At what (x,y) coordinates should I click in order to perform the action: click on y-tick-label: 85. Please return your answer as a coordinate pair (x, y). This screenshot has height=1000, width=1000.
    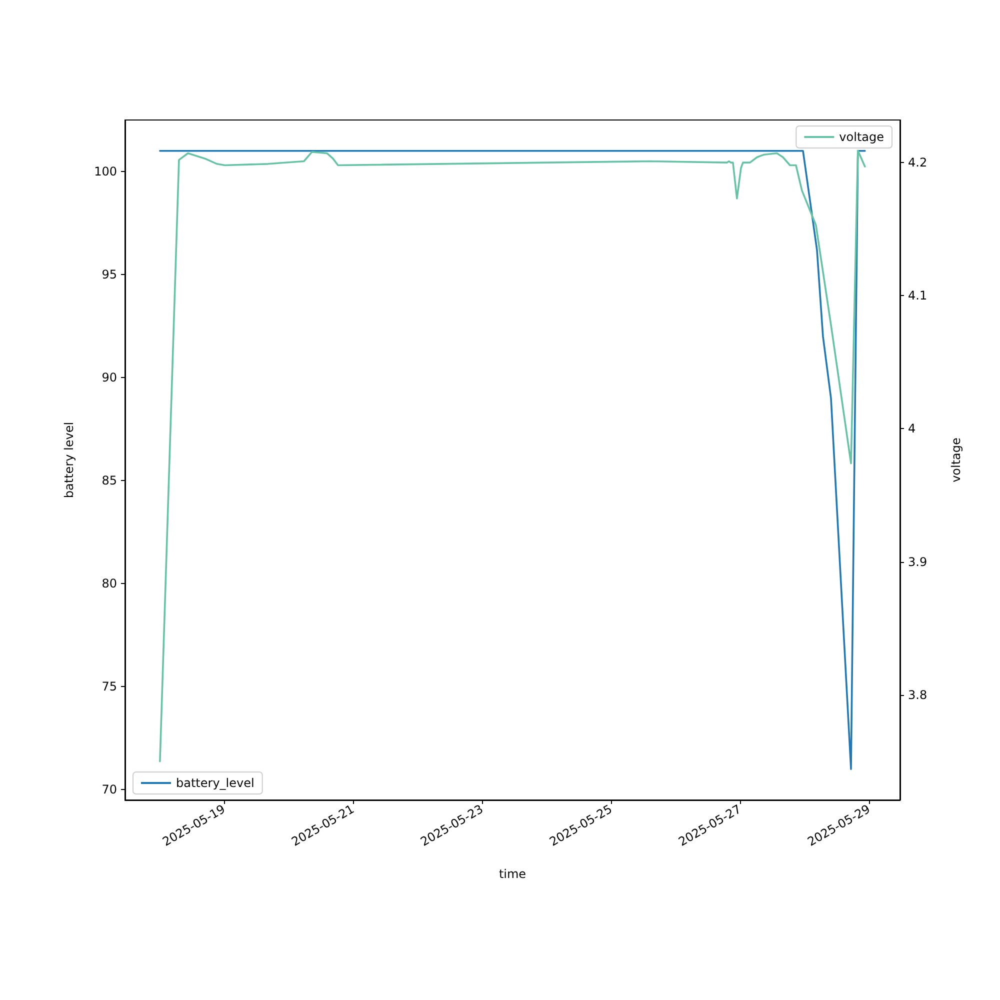
    Looking at the image, I should click on (109, 481).